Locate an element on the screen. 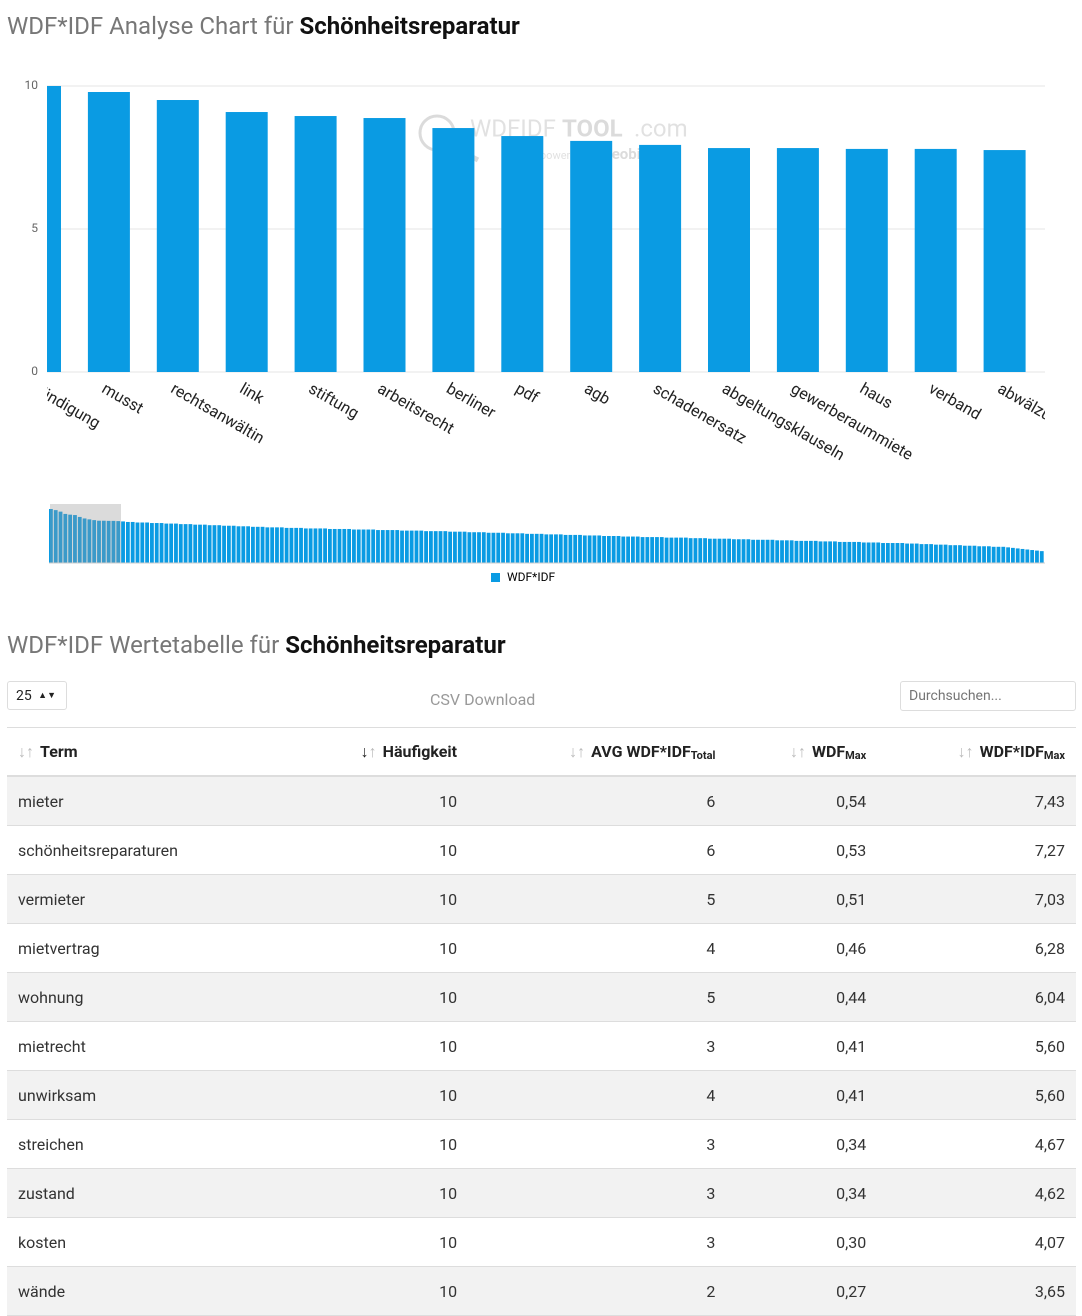 Image resolution: width=1082 pixels, height=1316 pixels. y-tick-label: 5 is located at coordinates (34, 228).